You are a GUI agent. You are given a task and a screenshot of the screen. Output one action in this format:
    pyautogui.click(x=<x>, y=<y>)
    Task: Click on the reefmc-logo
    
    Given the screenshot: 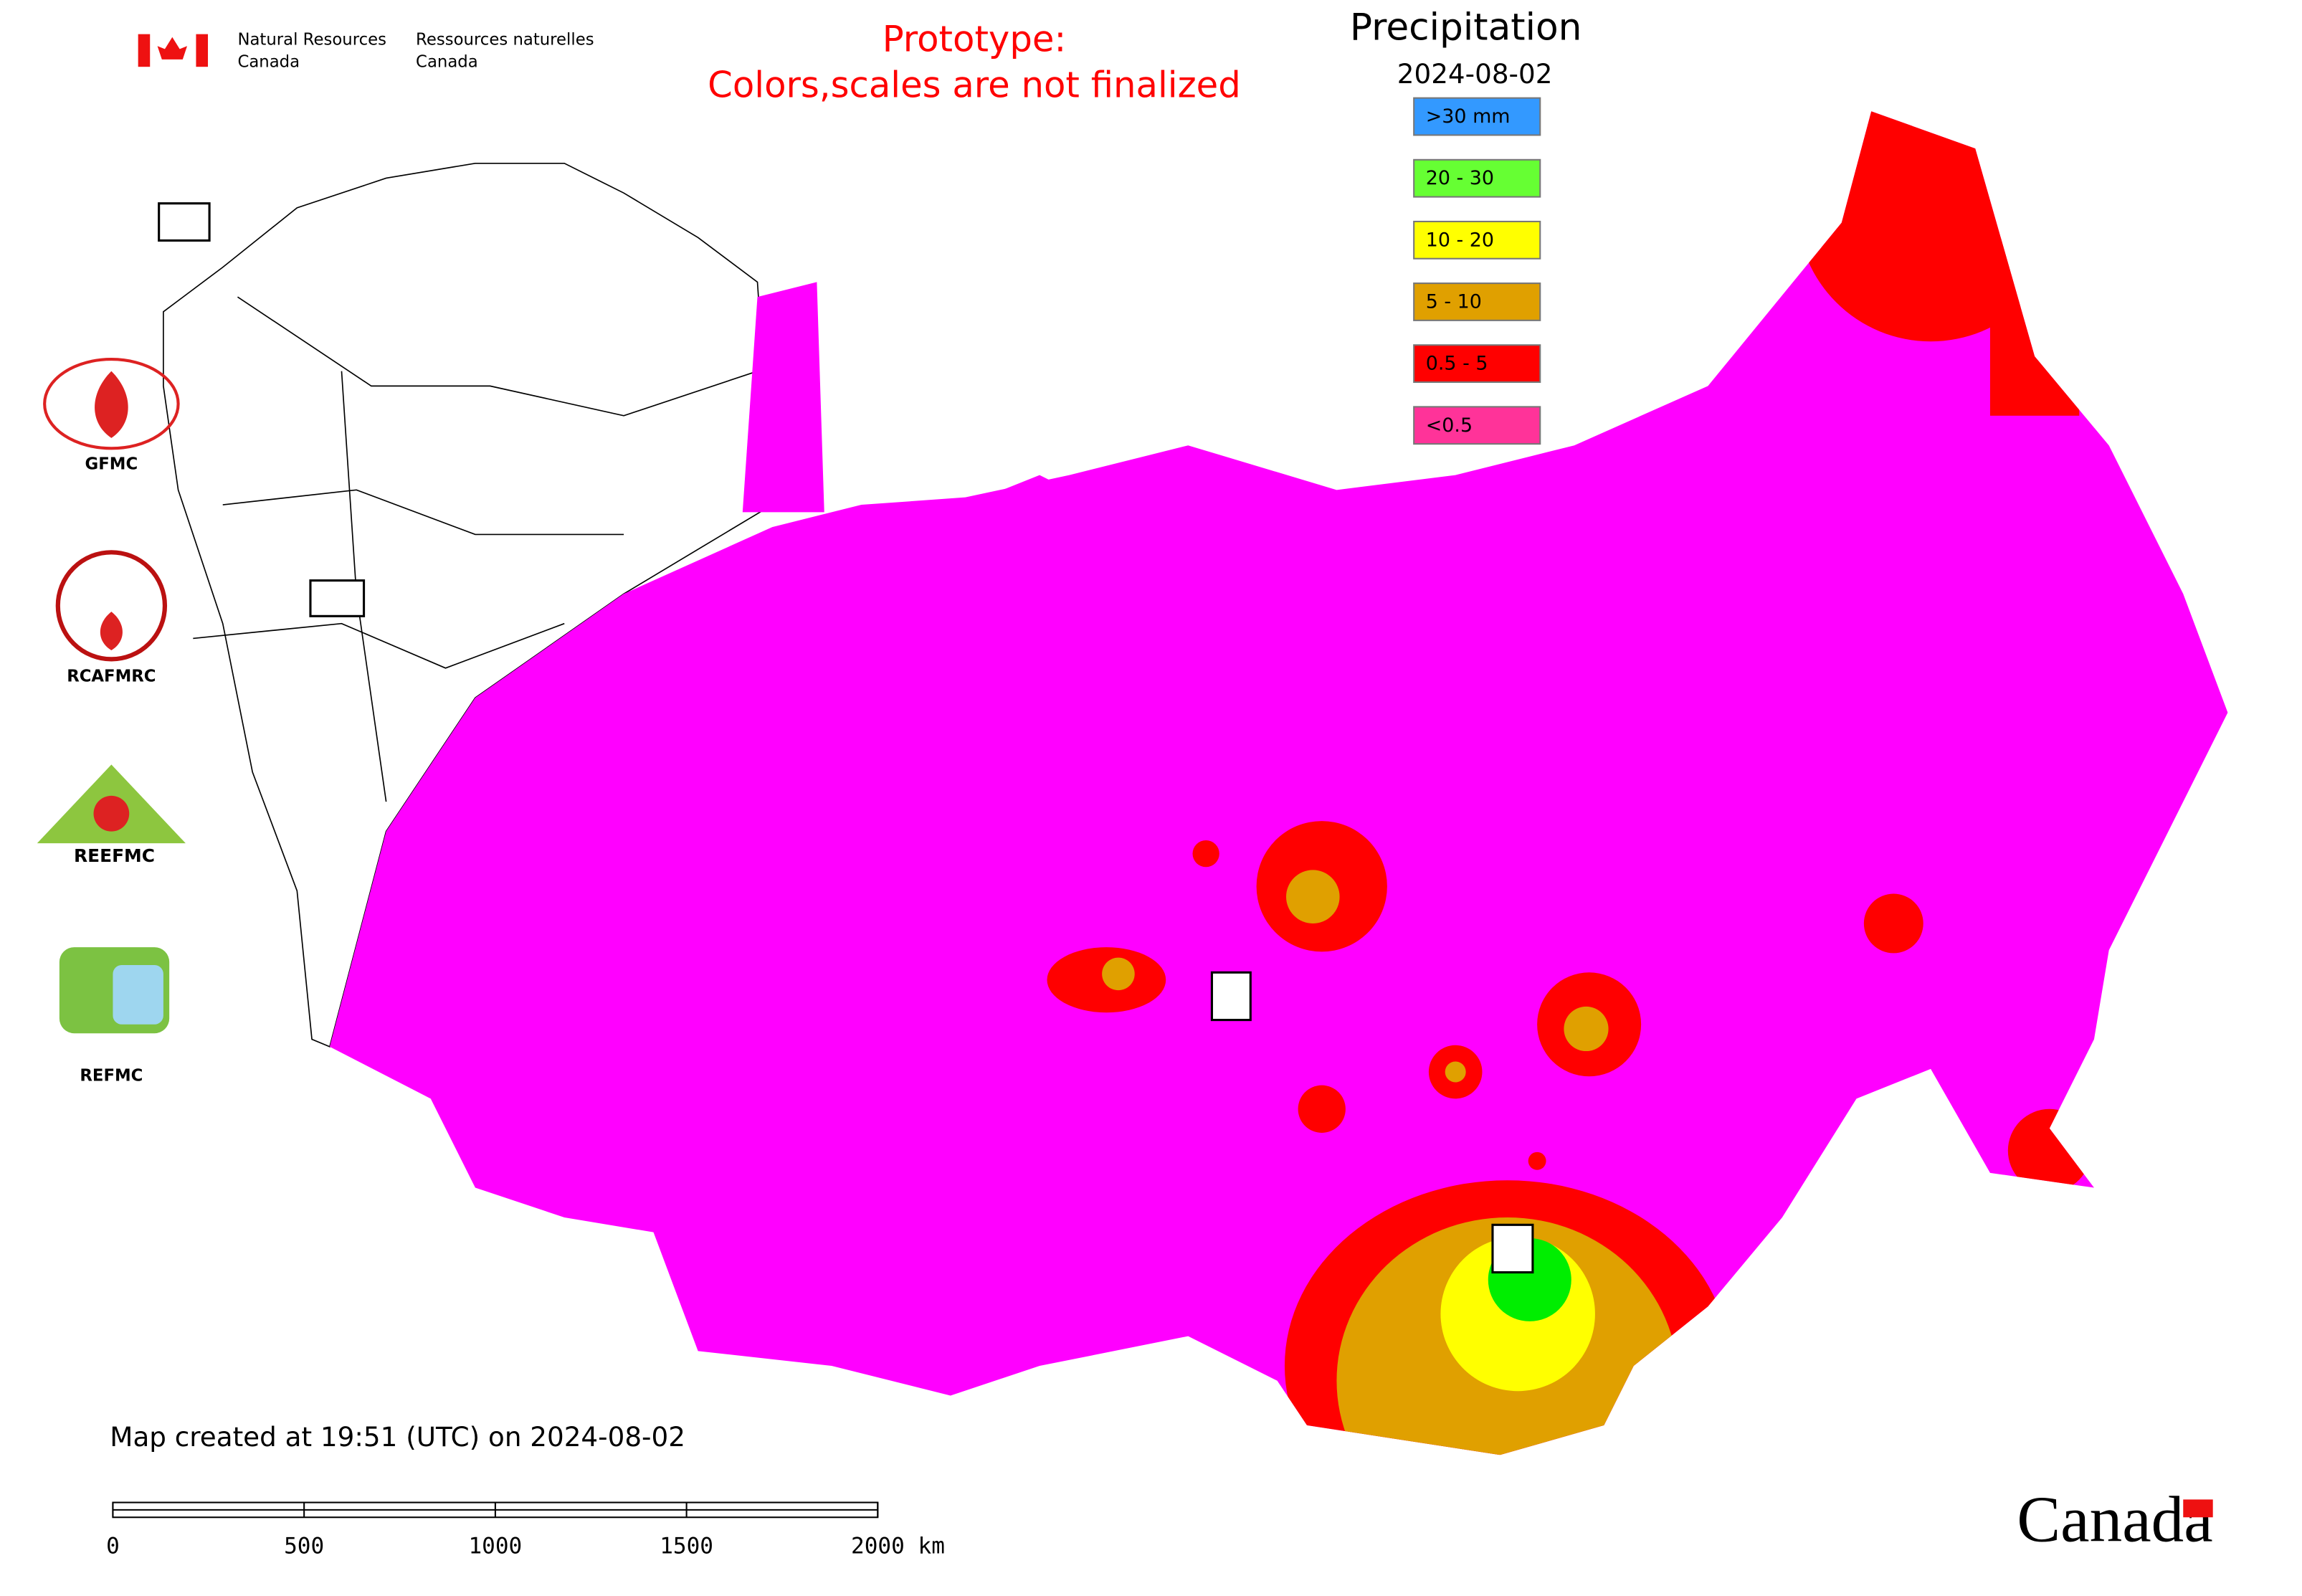 What is the action you would take?
    pyautogui.click(x=112, y=813)
    